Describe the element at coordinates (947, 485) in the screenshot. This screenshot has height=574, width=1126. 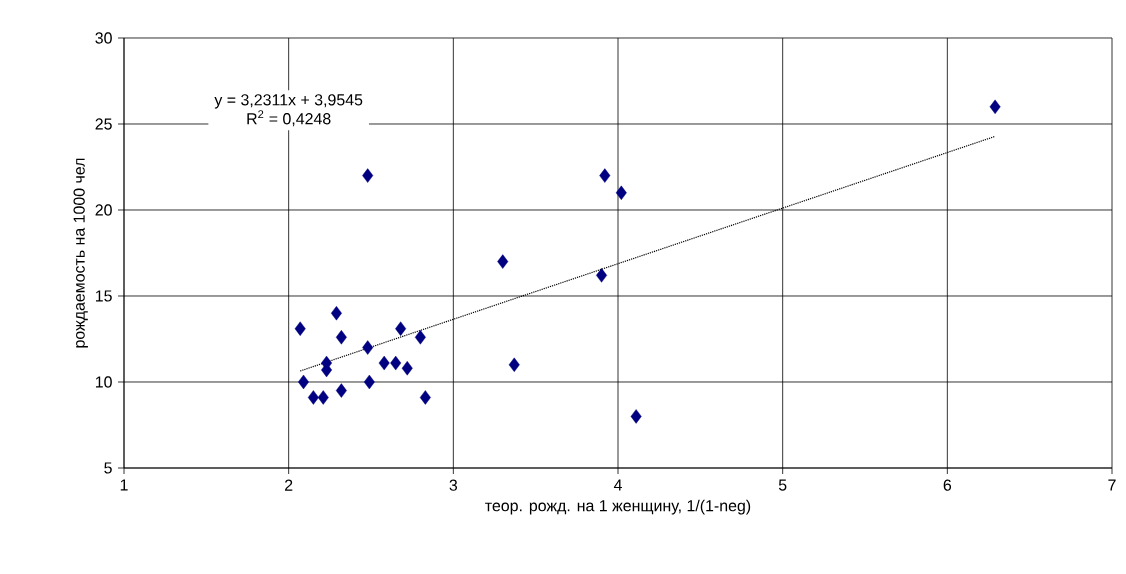
I see `x-tick-label: 6` at that location.